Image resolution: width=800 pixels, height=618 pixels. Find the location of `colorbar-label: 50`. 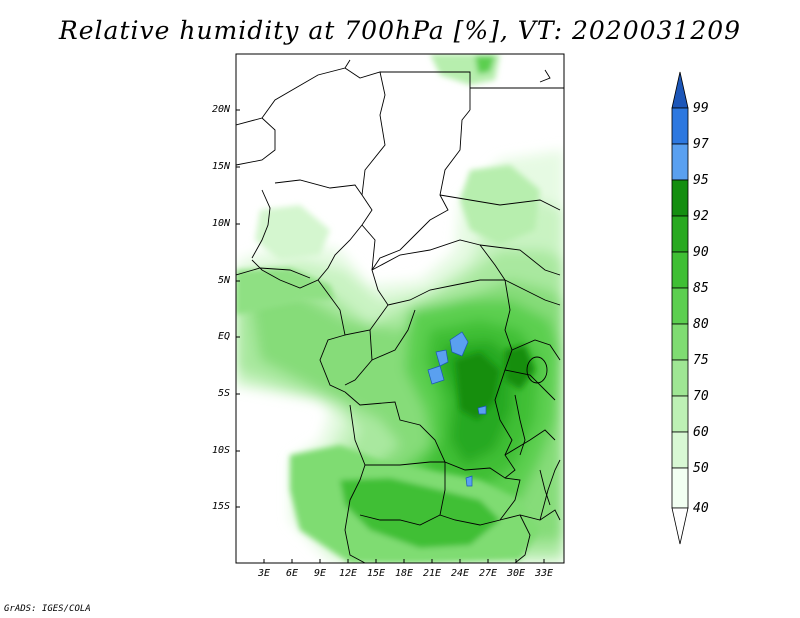

colorbar-label: 50 is located at coordinates (701, 468).